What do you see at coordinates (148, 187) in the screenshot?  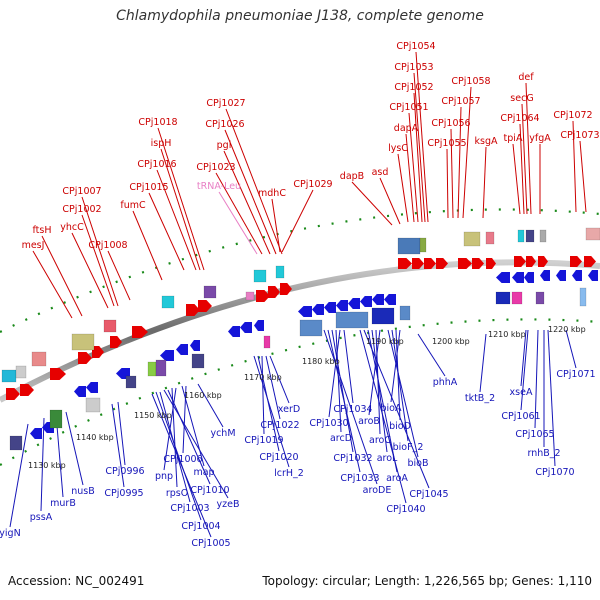 I see `gene-label-cpj1015: CPj1015` at bounding box center [148, 187].